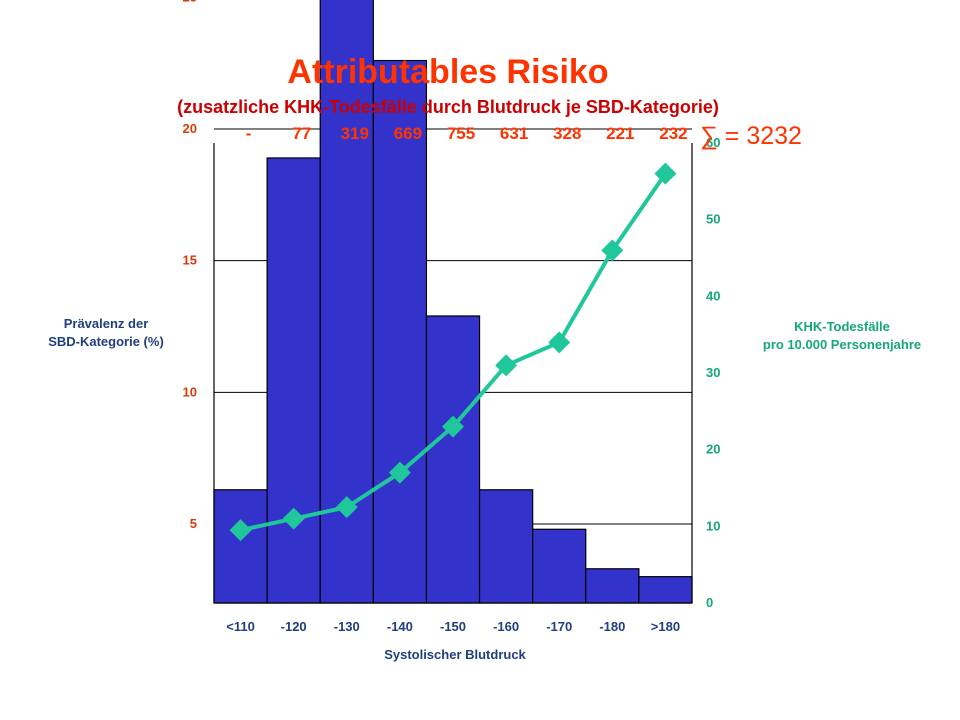 This screenshot has width=960, height=720. Describe the element at coordinates (559, 626) in the screenshot. I see `x-tick-label: -170` at that location.